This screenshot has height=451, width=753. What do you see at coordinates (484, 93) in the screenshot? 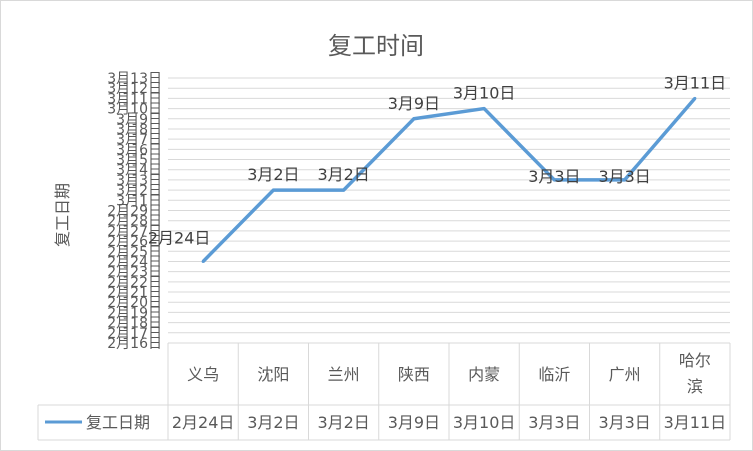
I see `data-label: 3月10日` at bounding box center [484, 93].